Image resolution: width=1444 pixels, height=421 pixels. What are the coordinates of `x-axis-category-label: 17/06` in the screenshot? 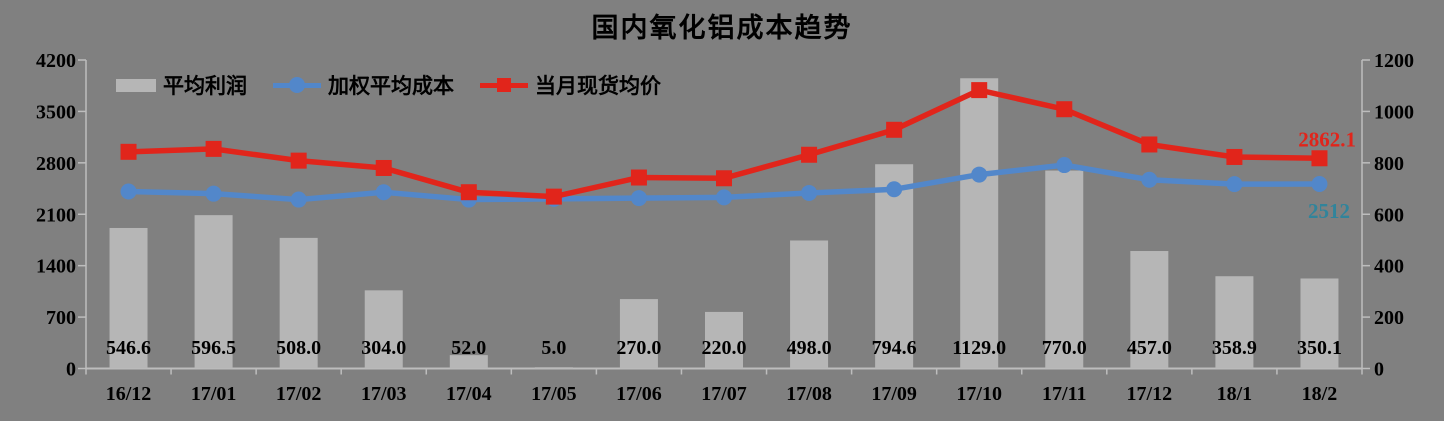 It's located at (639, 394).